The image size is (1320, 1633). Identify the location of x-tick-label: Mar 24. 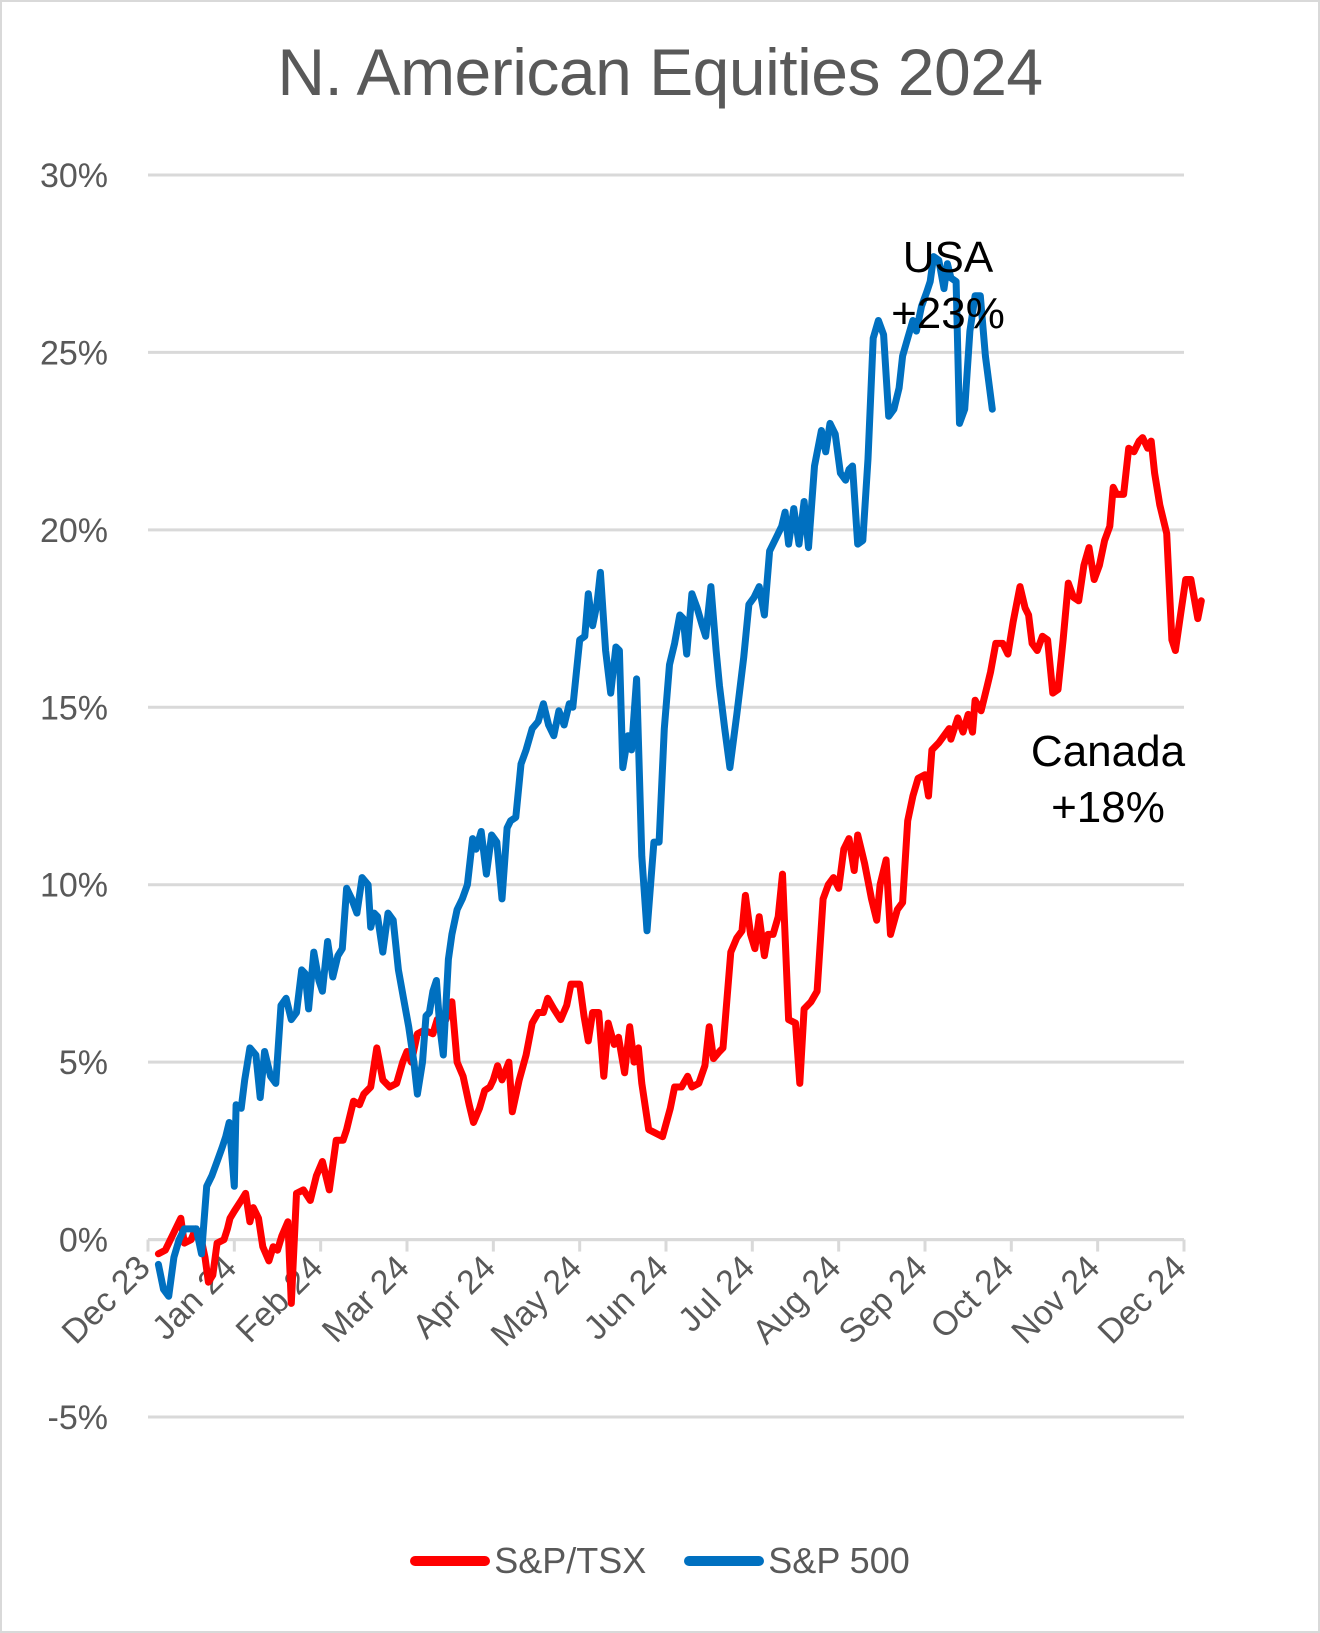
(366, 1299).